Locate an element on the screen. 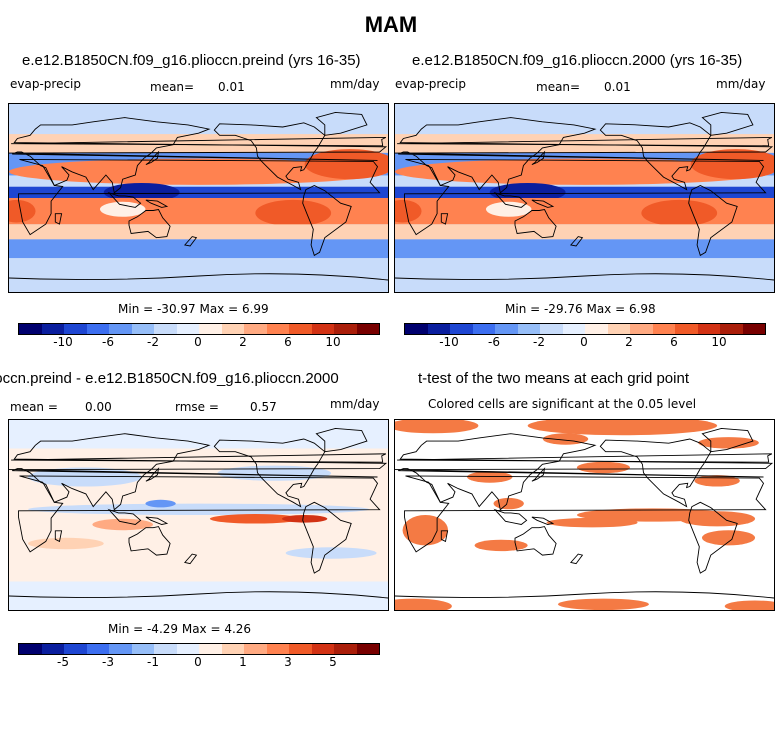 This screenshot has width=782, height=733. panel-3-mean-value: 0.00 is located at coordinates (98, 407).